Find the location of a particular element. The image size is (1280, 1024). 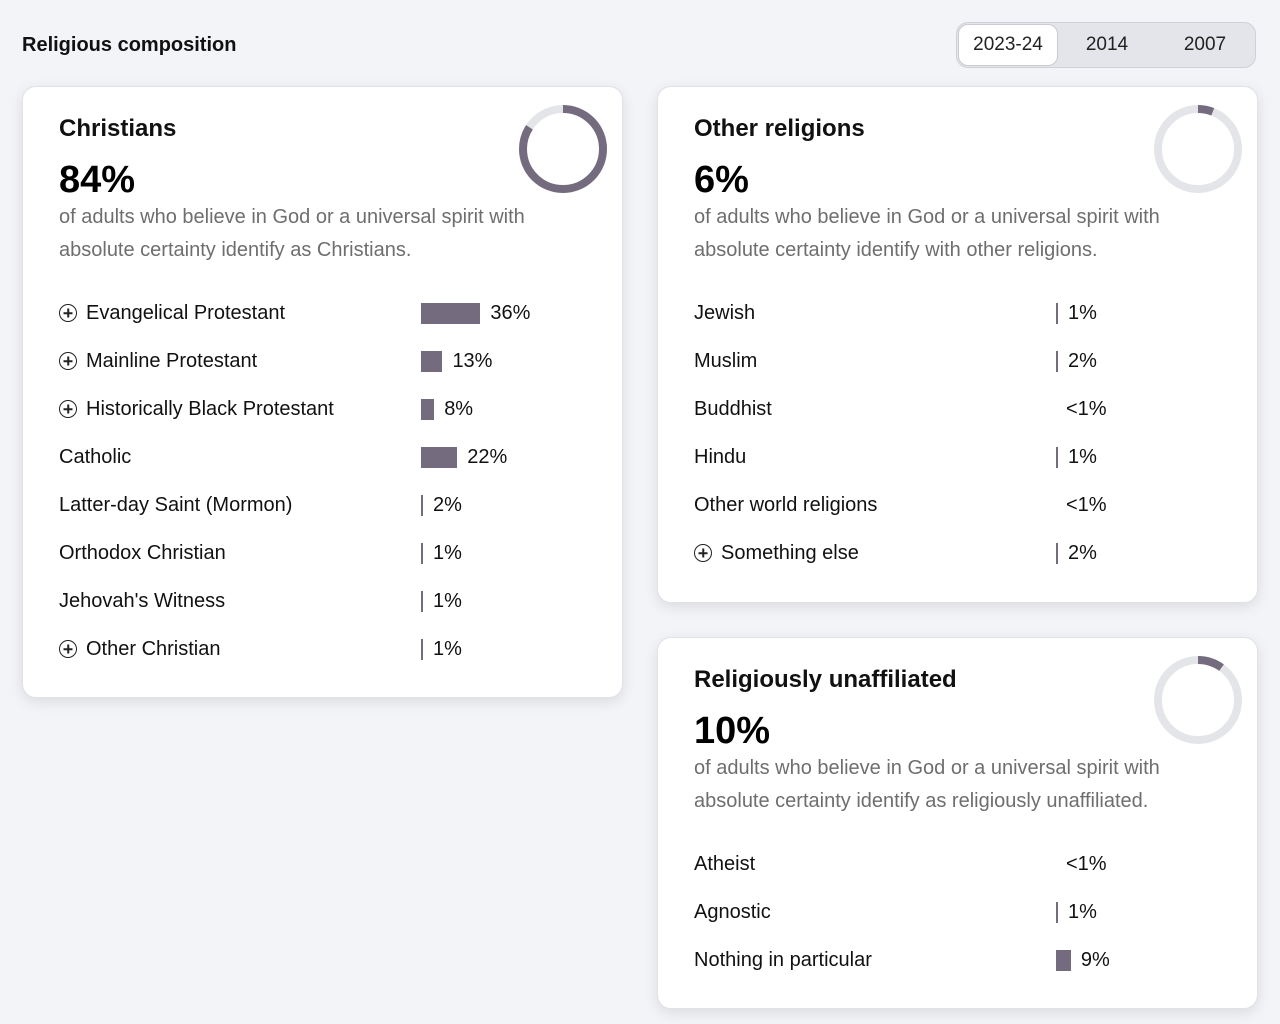

year-tab-2007: 2007 is located at coordinates (1205, 45).